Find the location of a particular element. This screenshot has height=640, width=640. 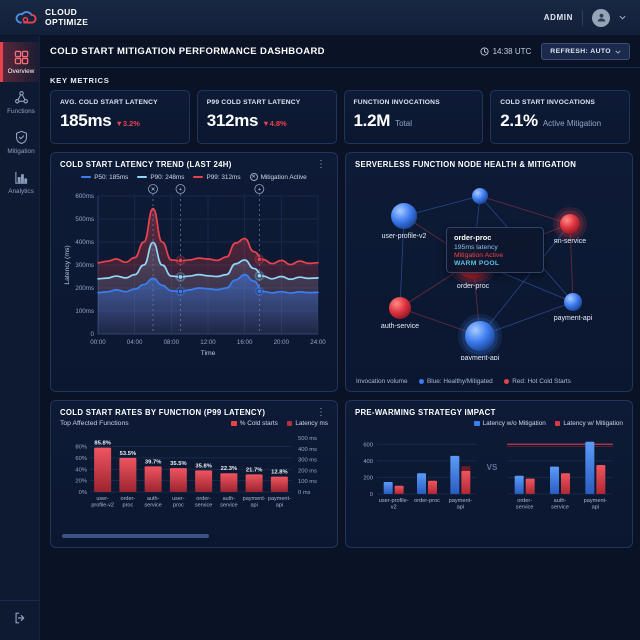

bar-without-auth-service is located at coordinates (554, 480).